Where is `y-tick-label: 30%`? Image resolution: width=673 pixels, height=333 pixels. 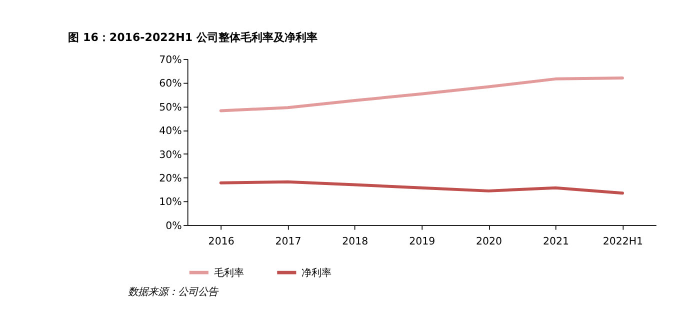
y-tick-label: 30% is located at coordinates (170, 155).